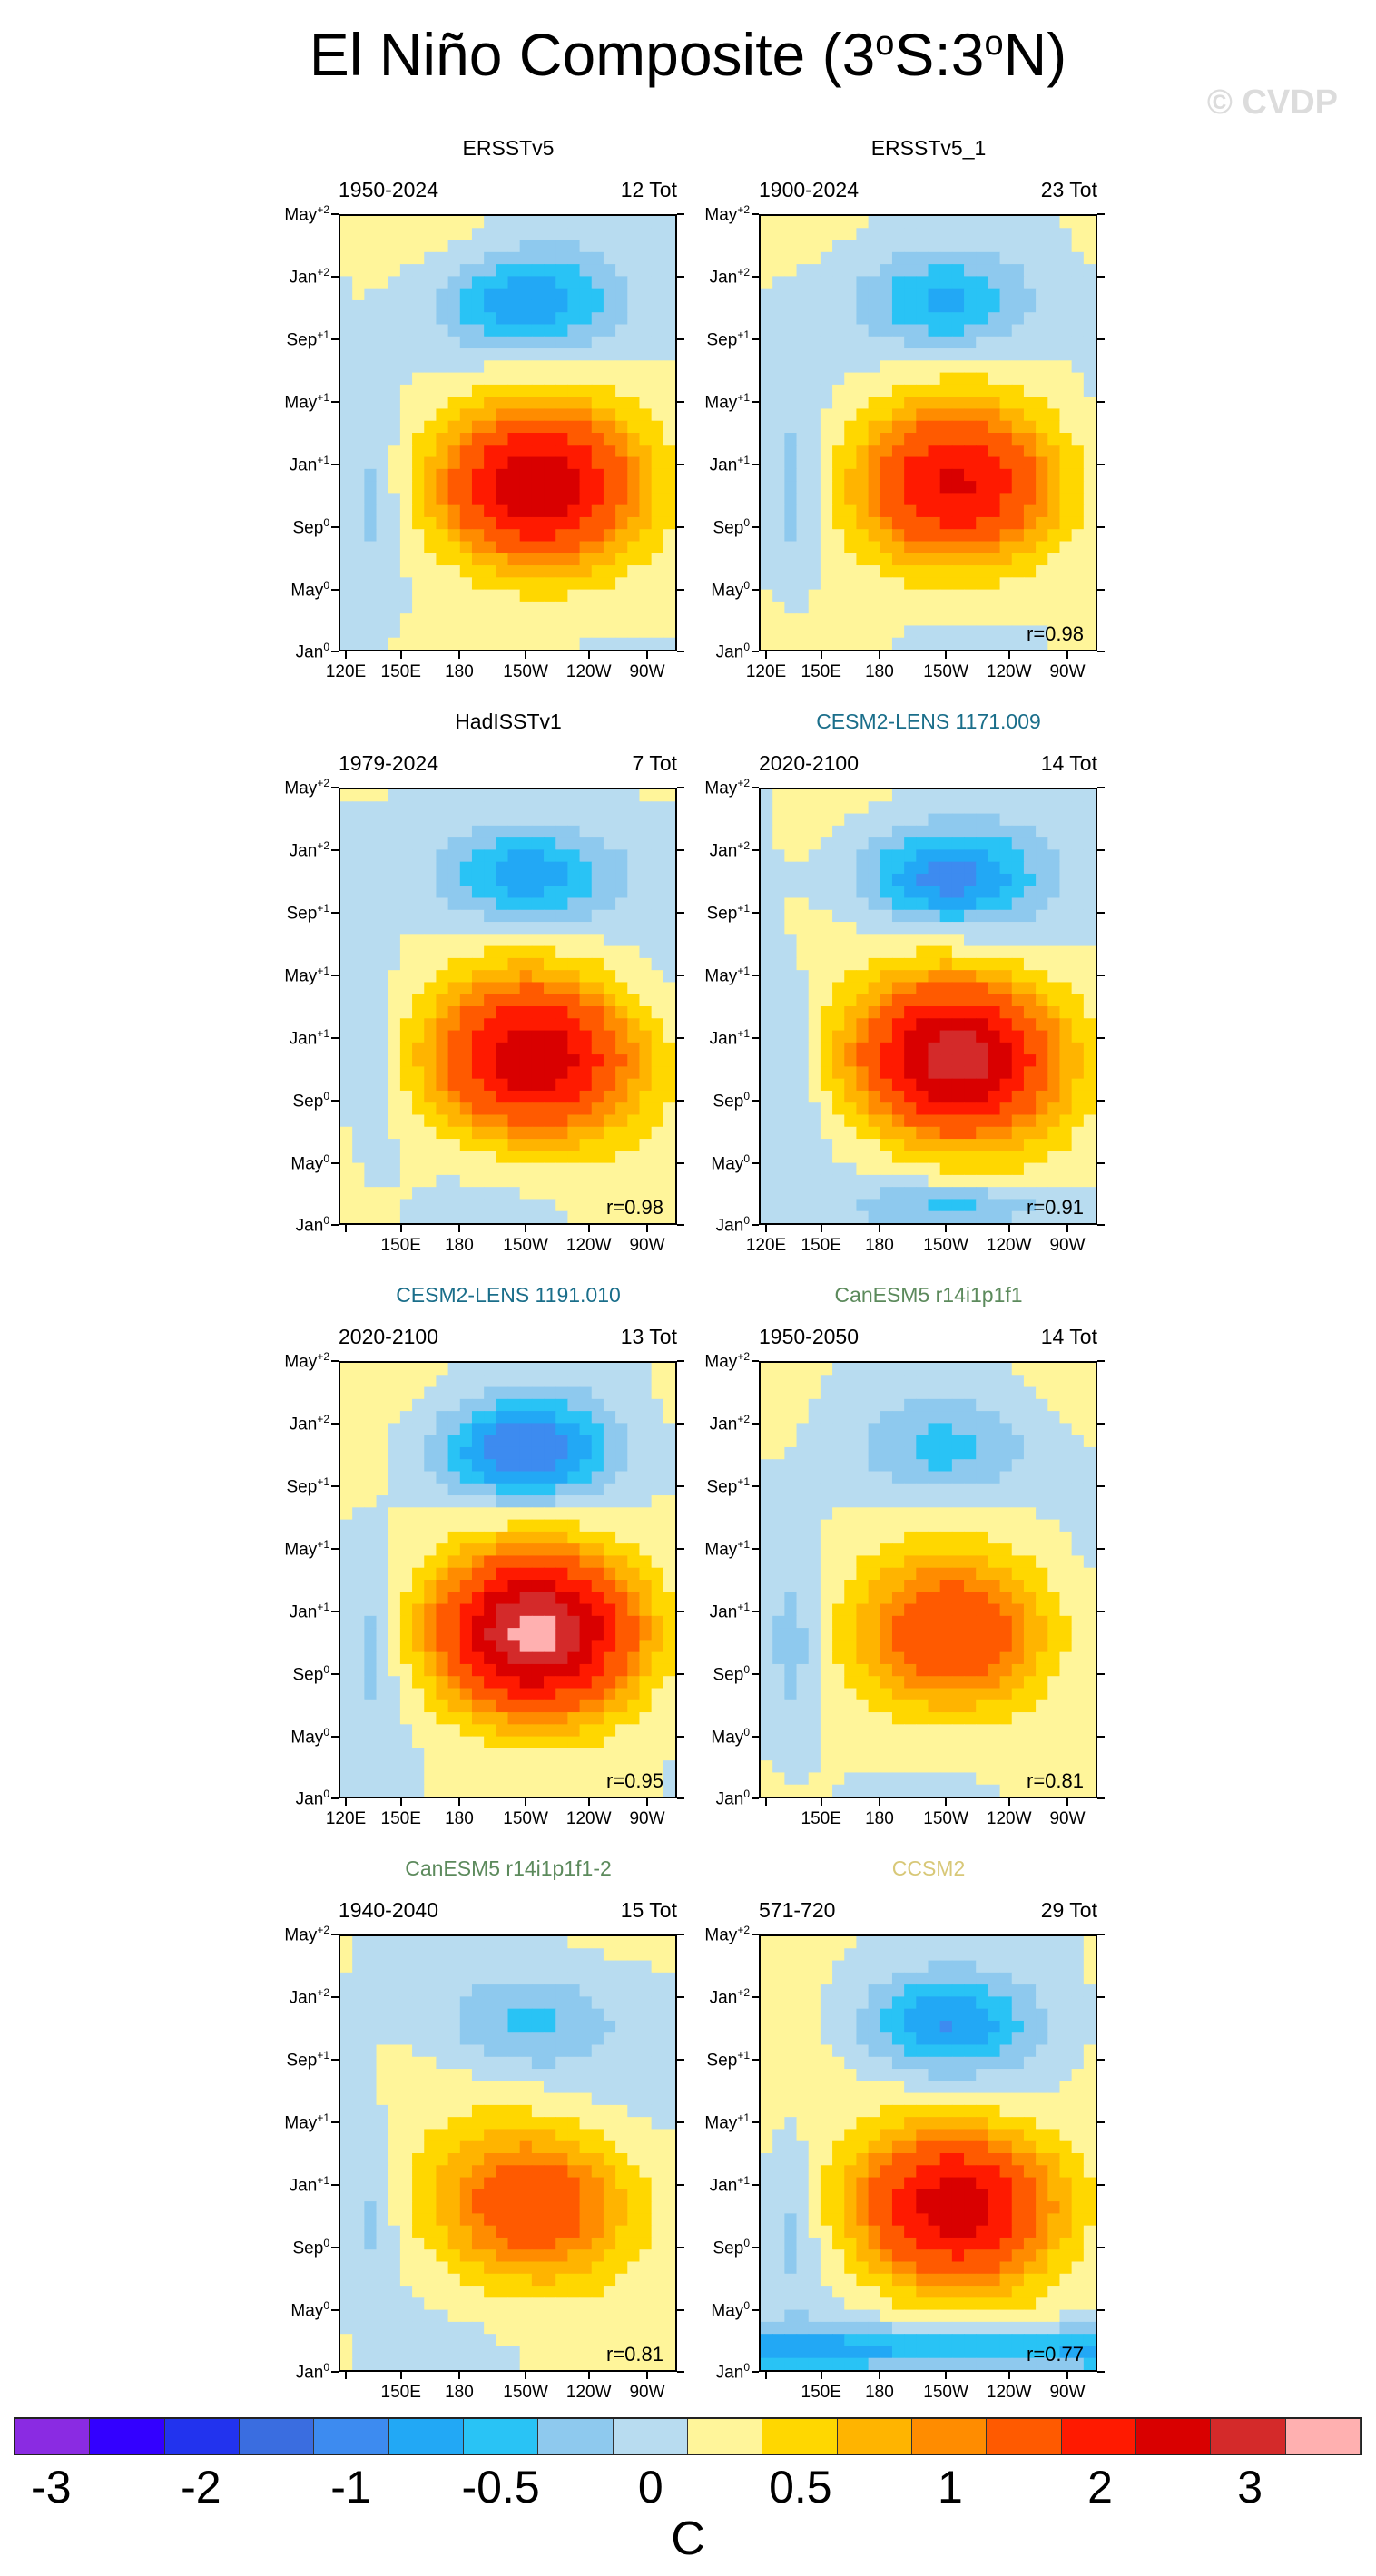 Image resolution: width=1376 pixels, height=2576 pixels. Describe the element at coordinates (821, 671) in the screenshot. I see `x-tick-label: 150E` at that location.